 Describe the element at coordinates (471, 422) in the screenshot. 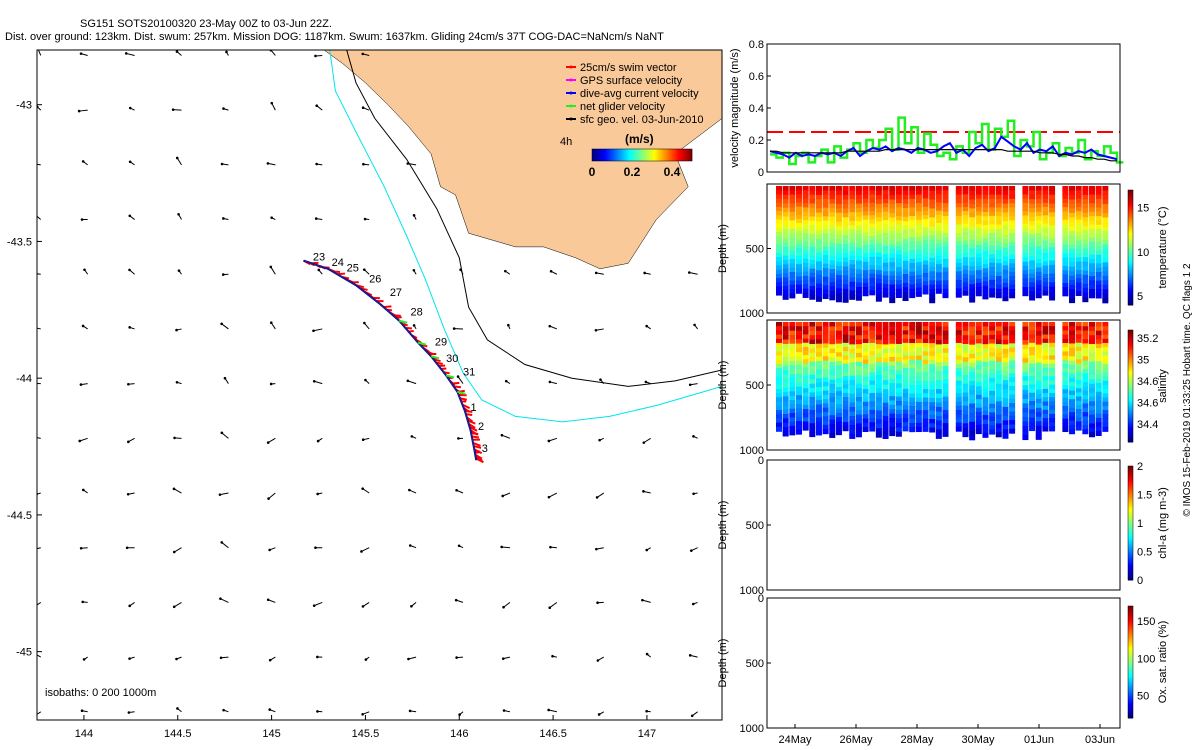

I see `swim-vector` at that location.